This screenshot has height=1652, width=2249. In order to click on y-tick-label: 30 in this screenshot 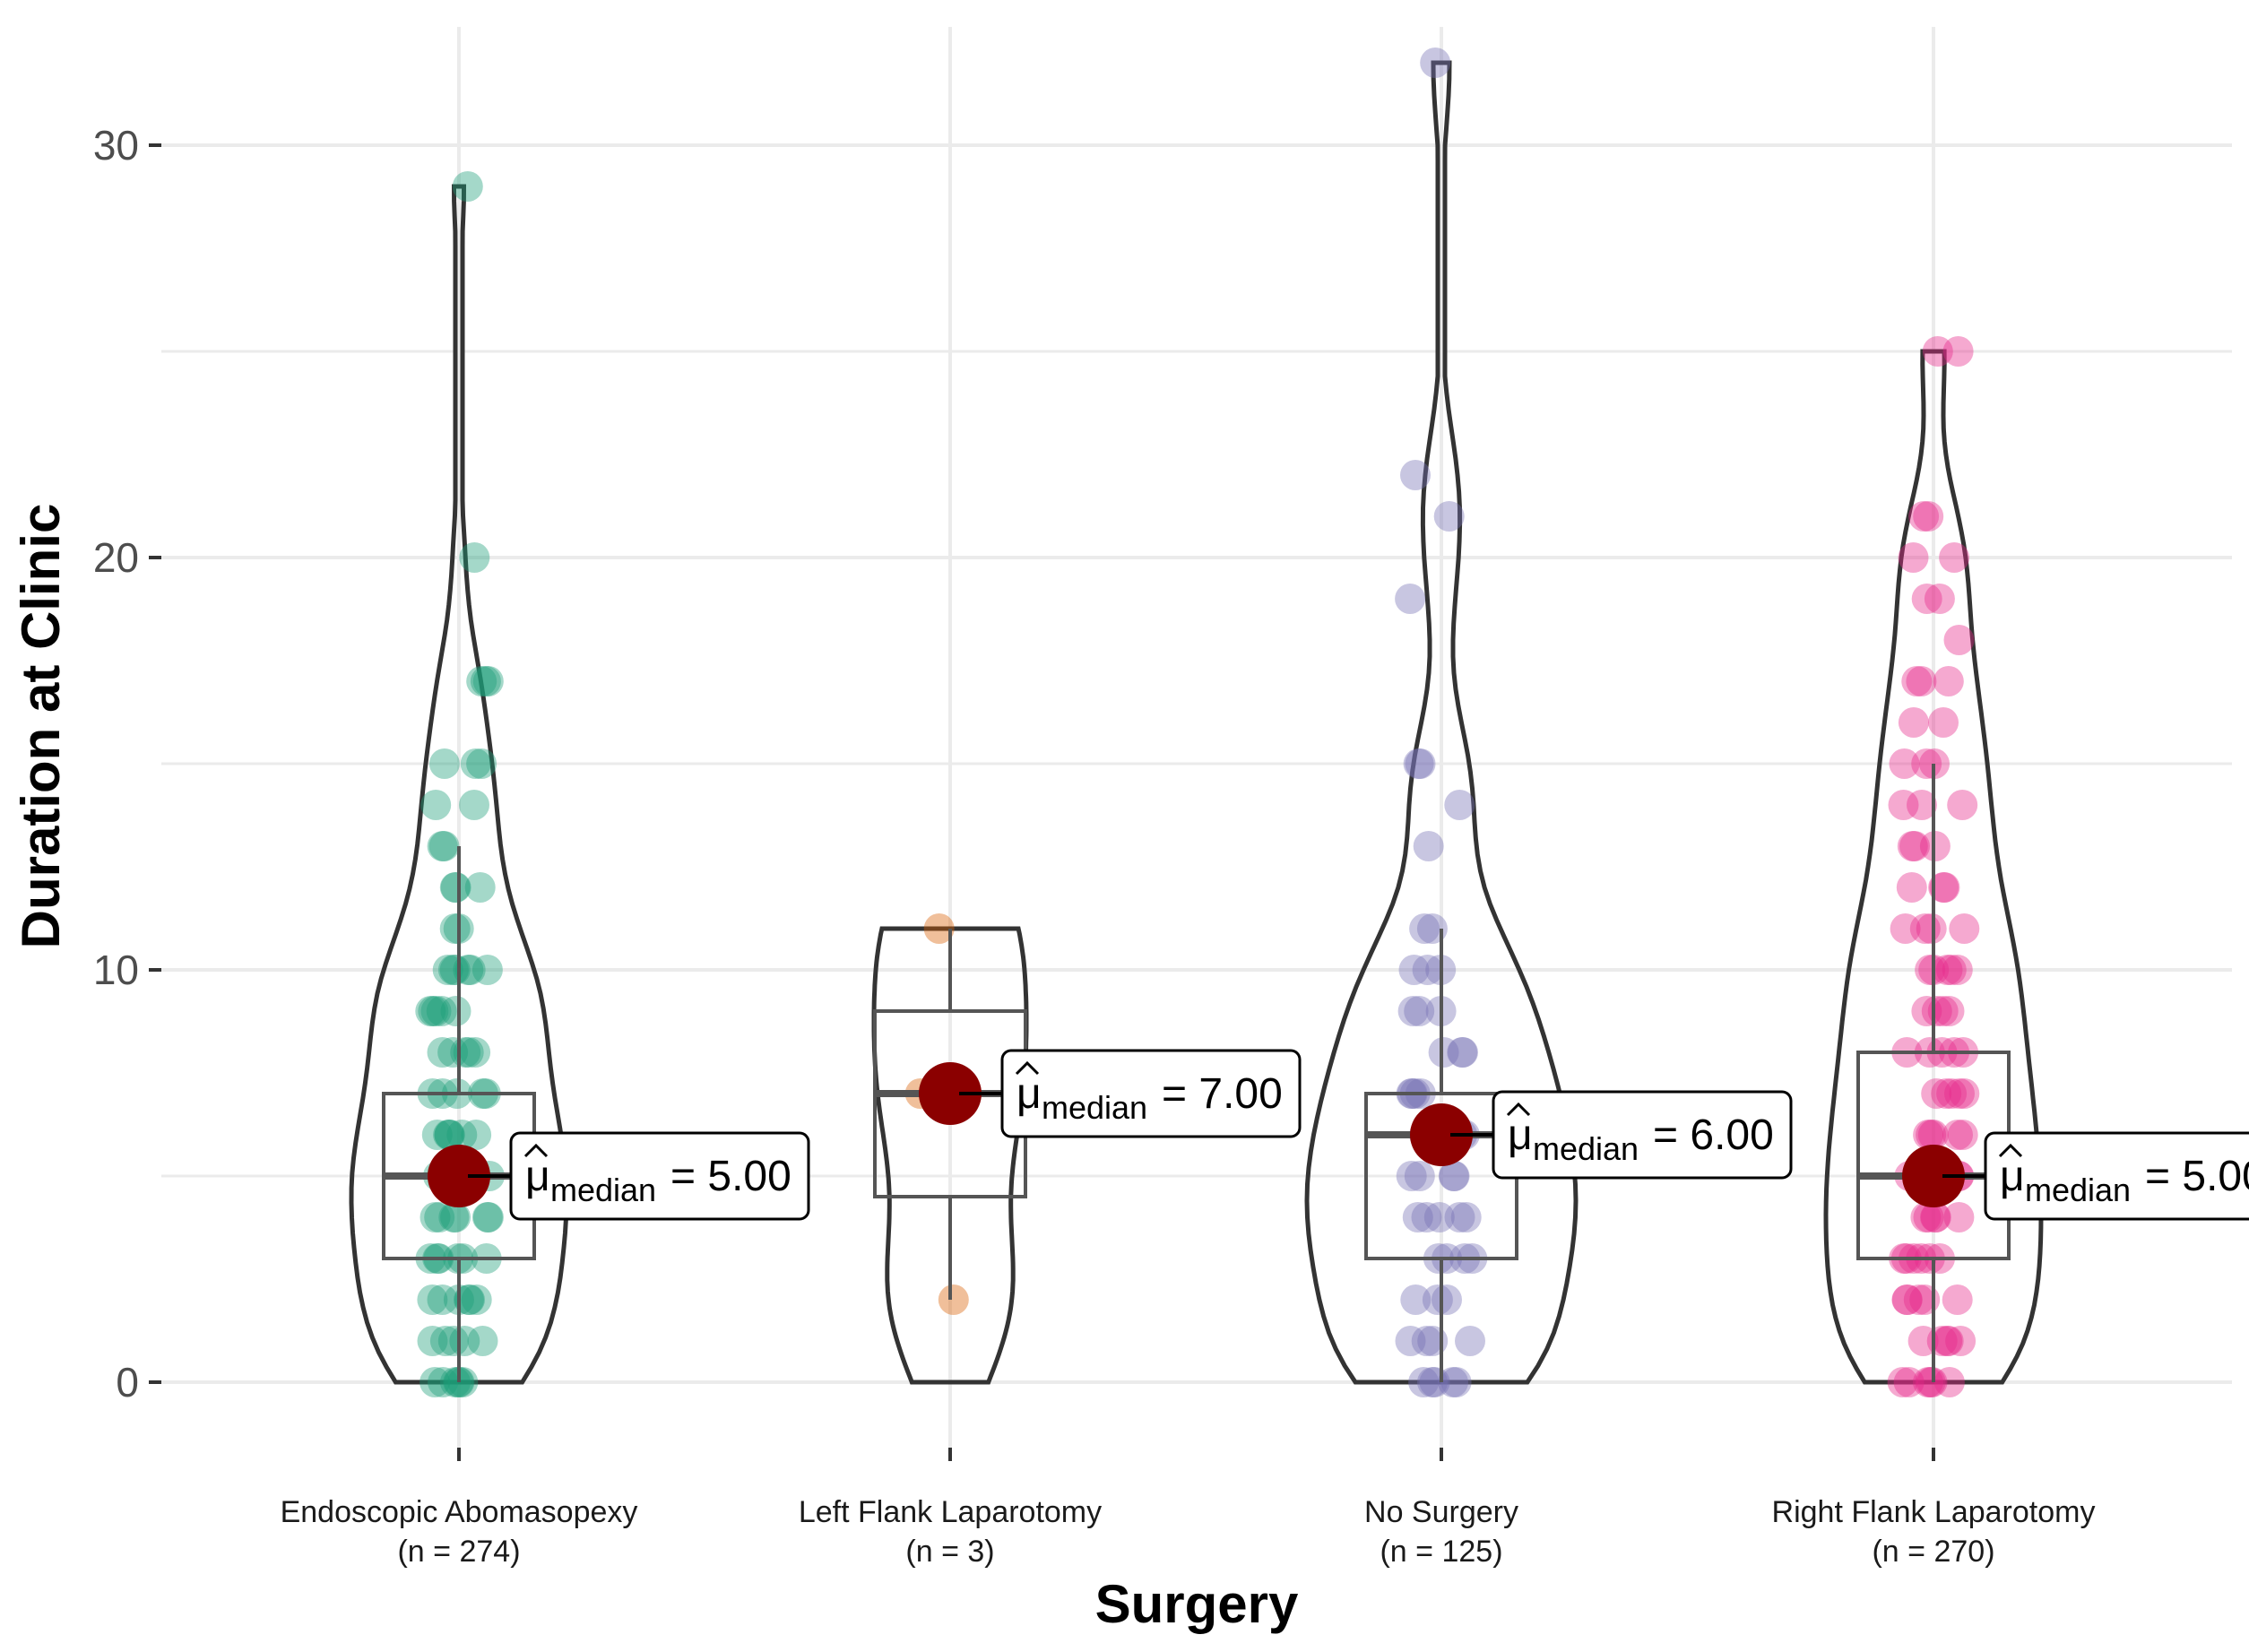, I will do `click(116, 145)`.